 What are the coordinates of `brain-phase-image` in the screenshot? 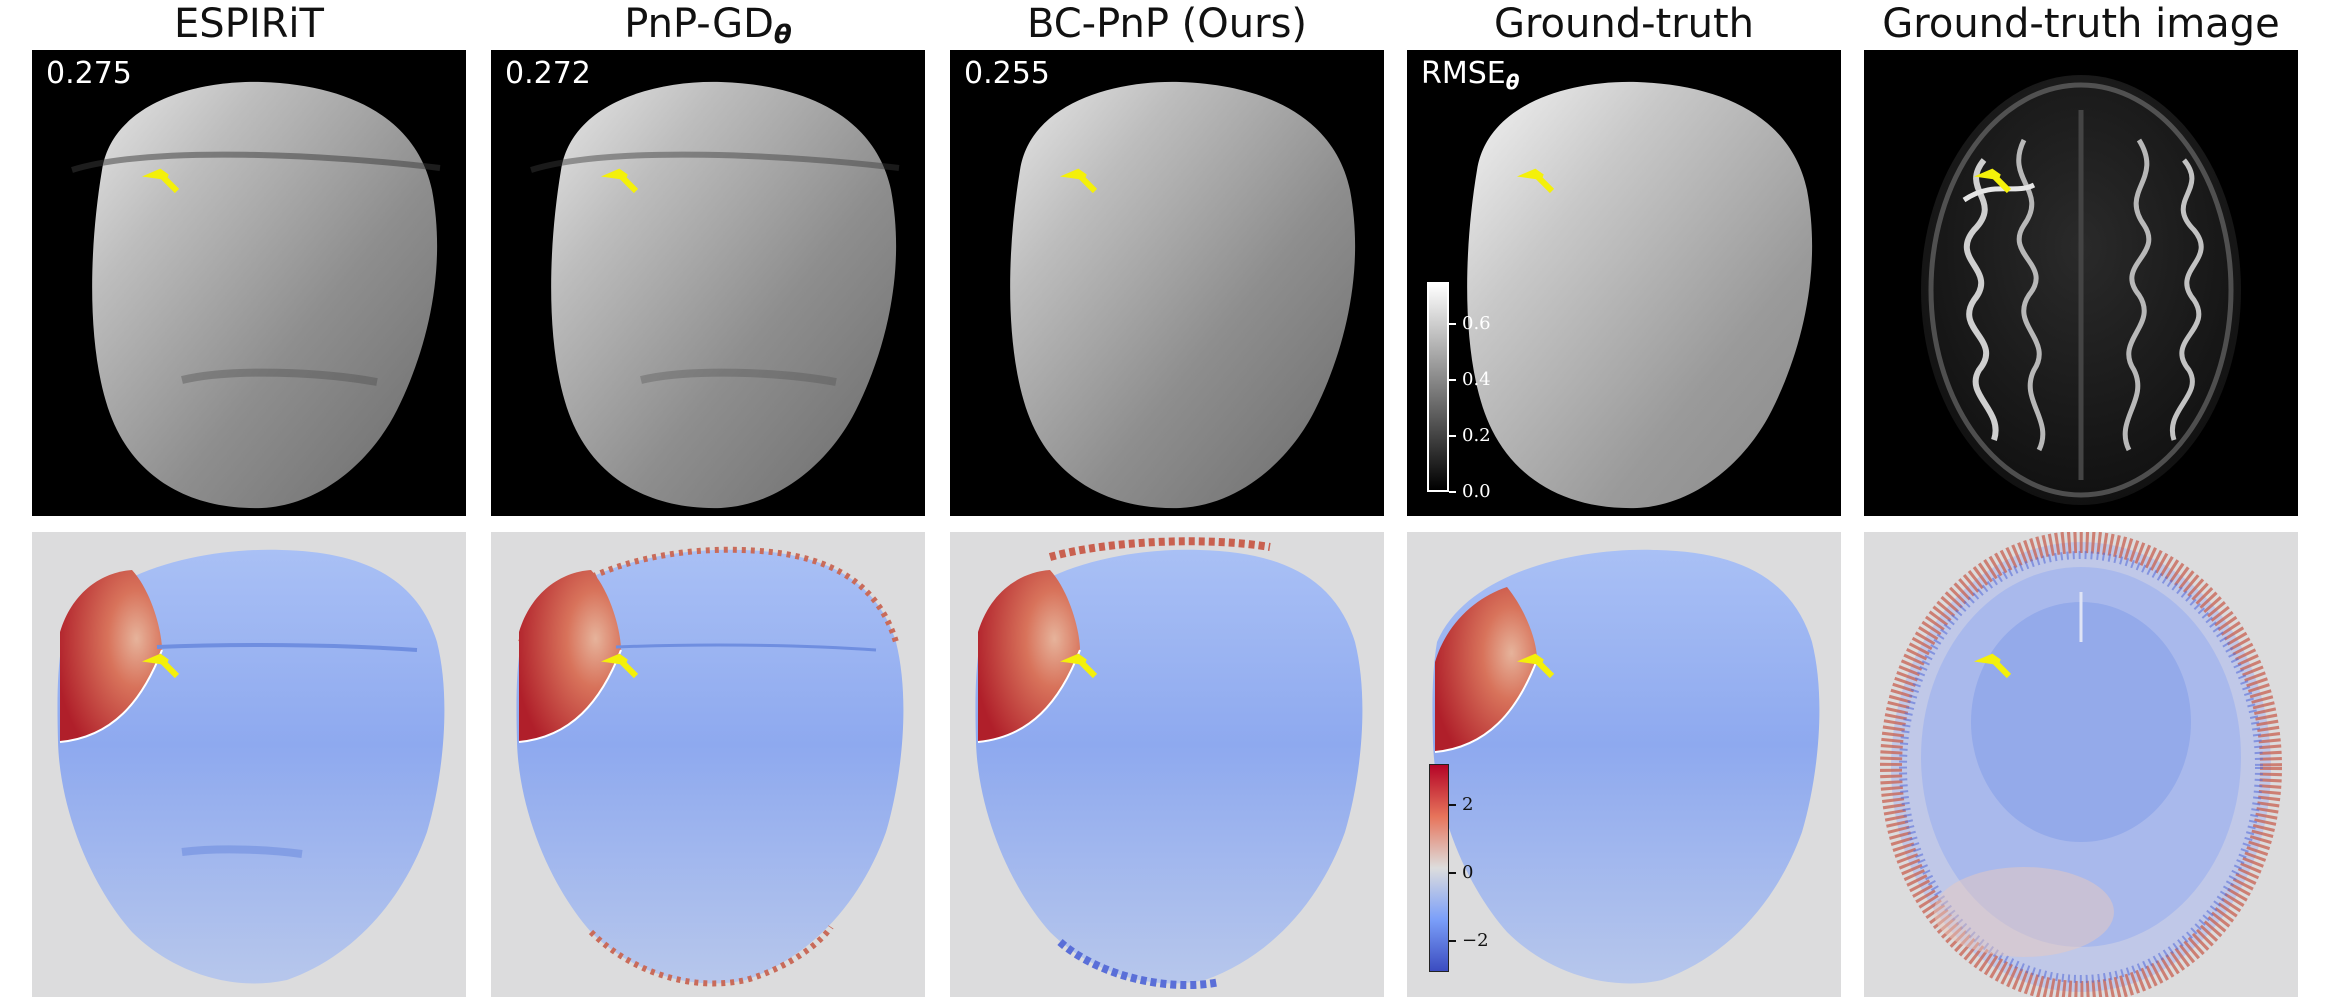 It's located at (2081, 764).